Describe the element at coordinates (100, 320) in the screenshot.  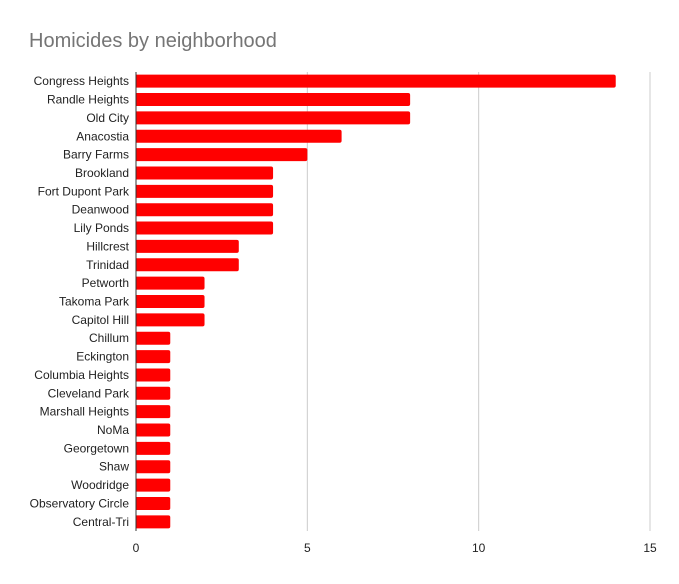
I see `category-label: Capitol Hill` at that location.